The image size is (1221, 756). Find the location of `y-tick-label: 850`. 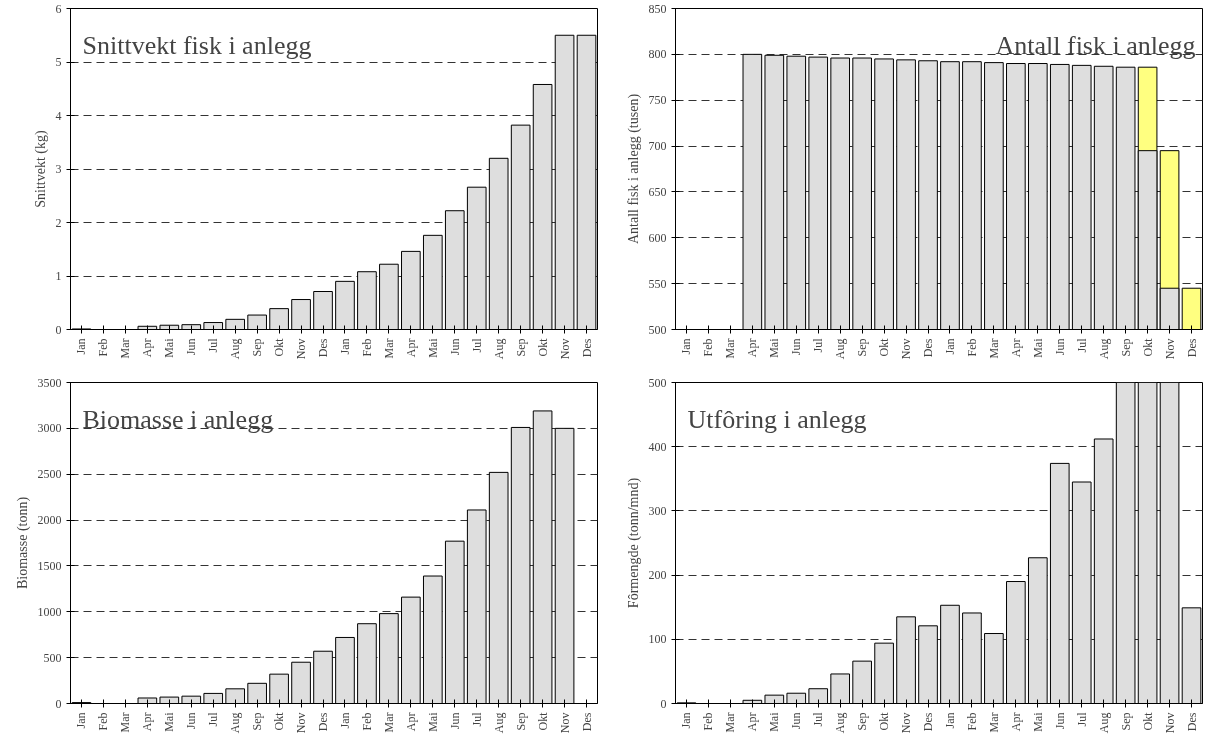

y-tick-label: 850 is located at coordinates (657, 8).